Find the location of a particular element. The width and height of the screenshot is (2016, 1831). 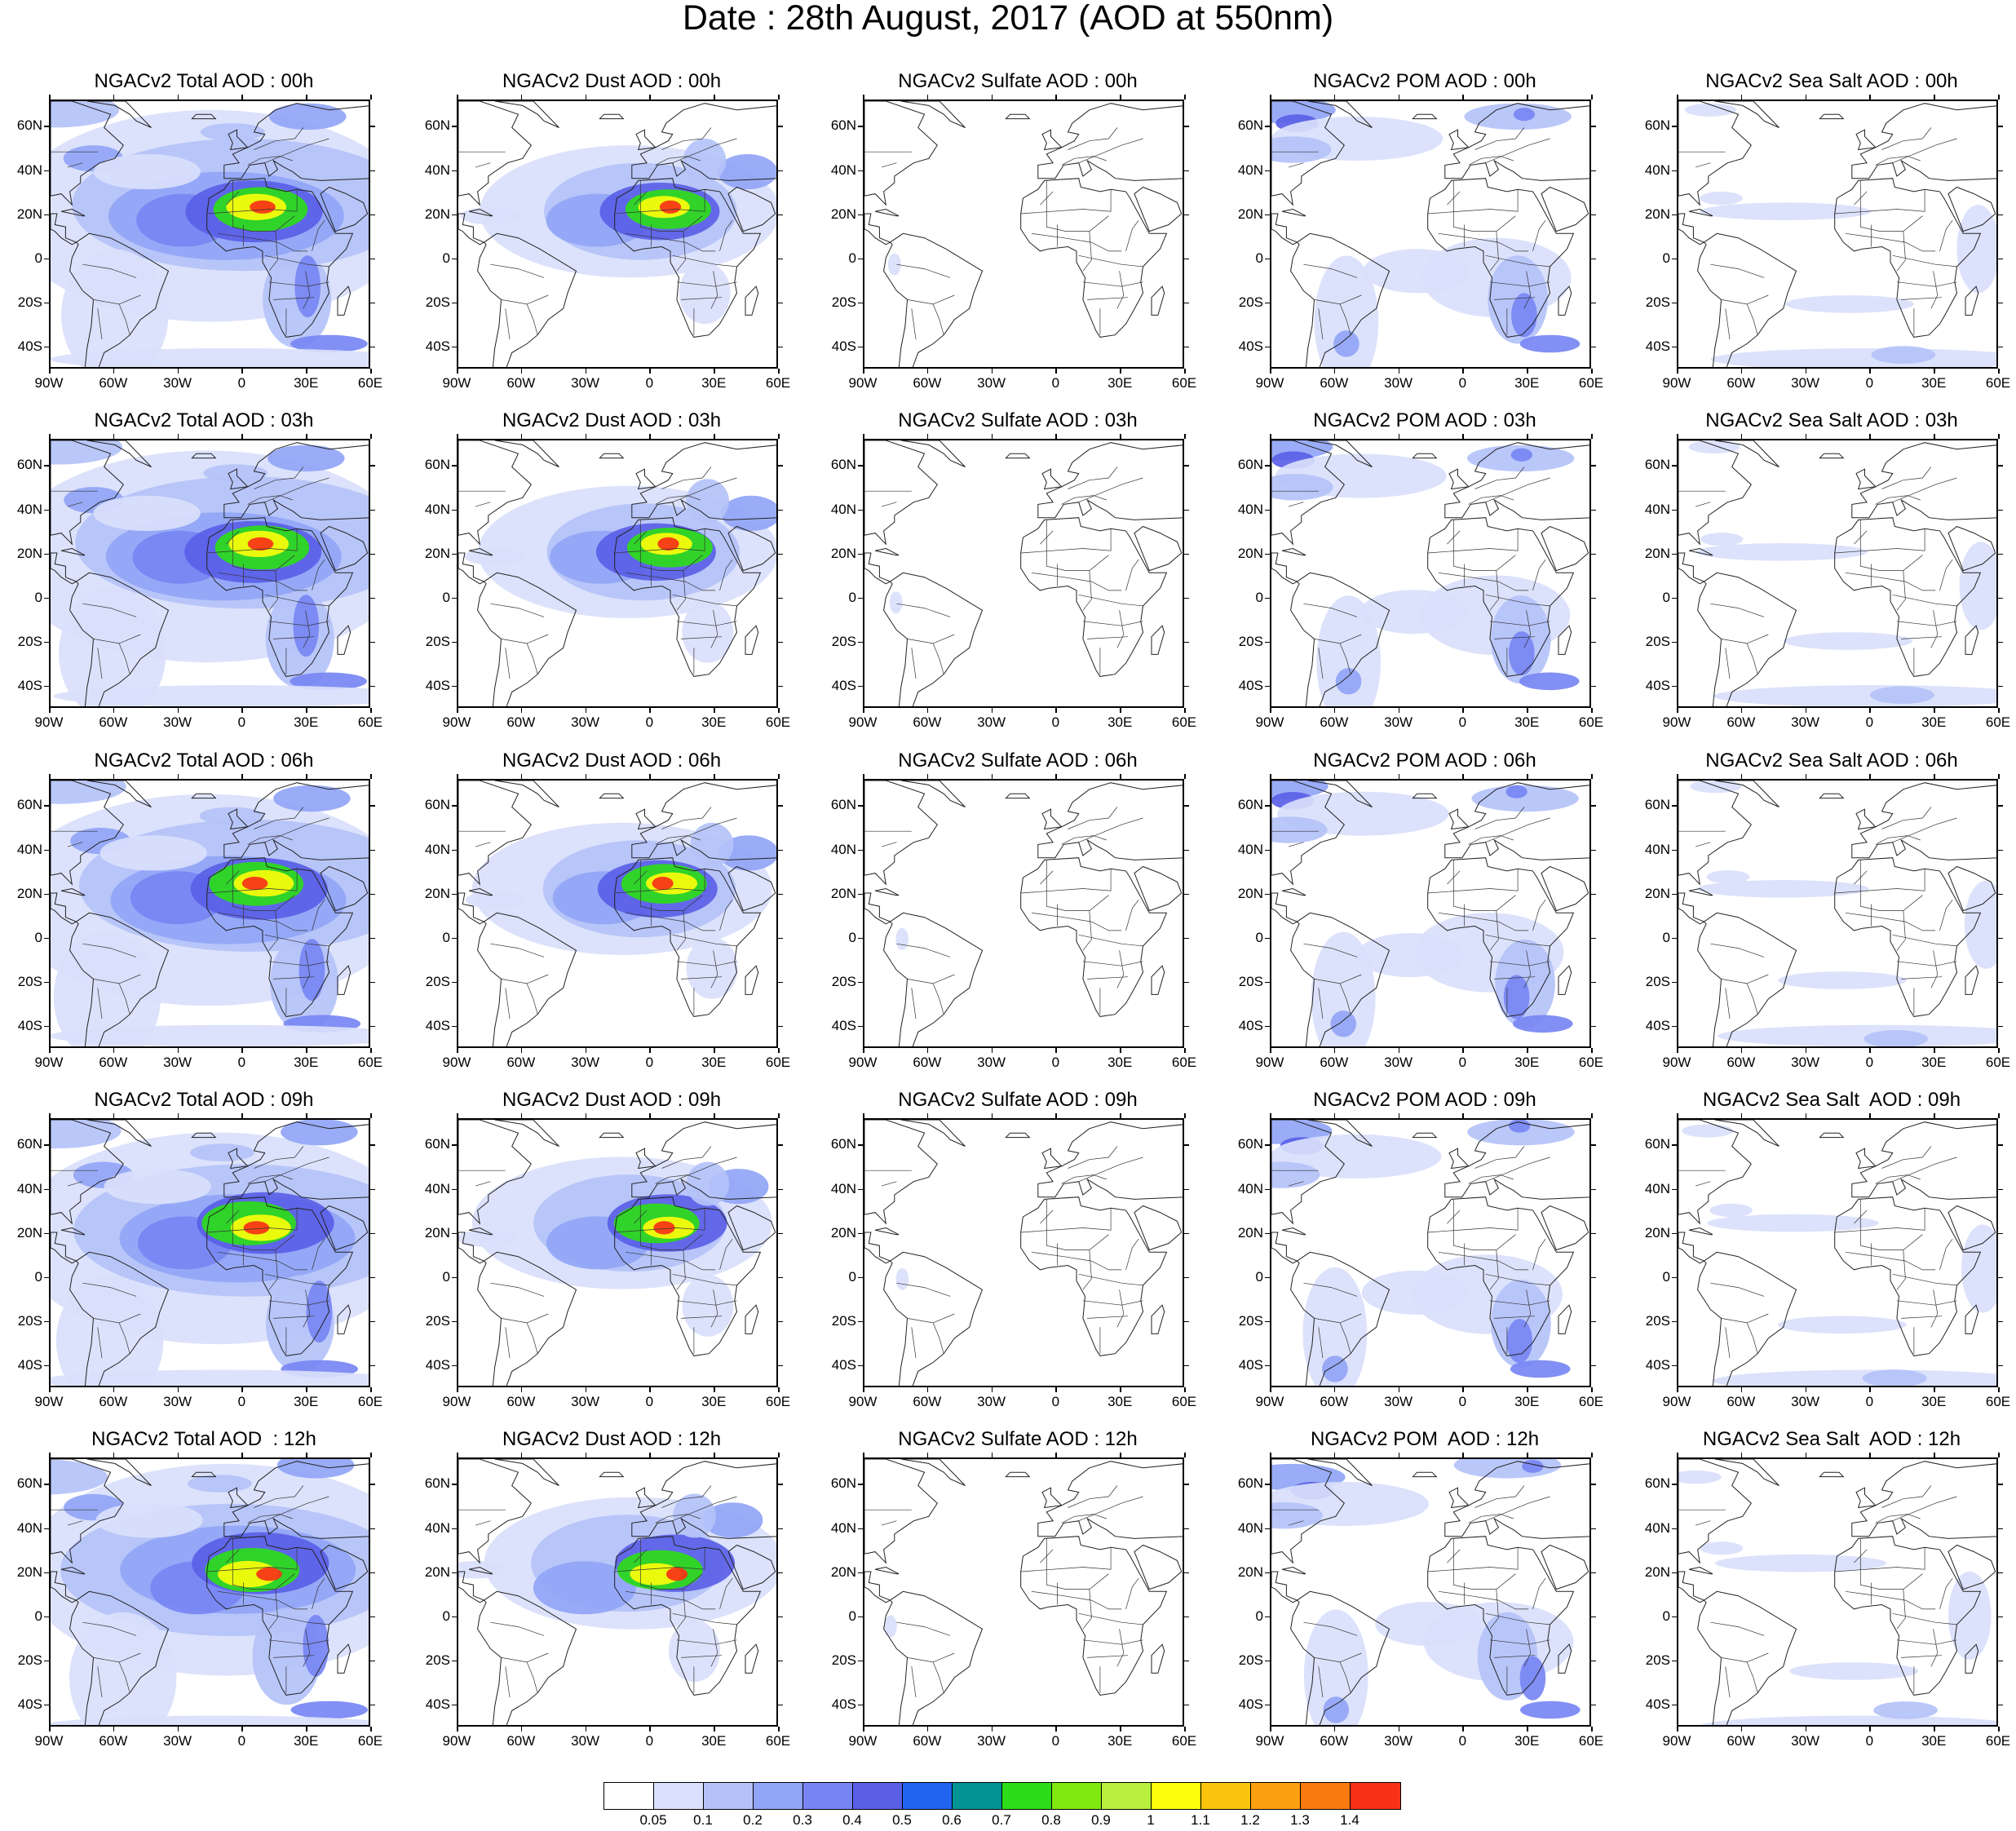

lon-tick-label: 30W is located at coordinates (1398, 1401).